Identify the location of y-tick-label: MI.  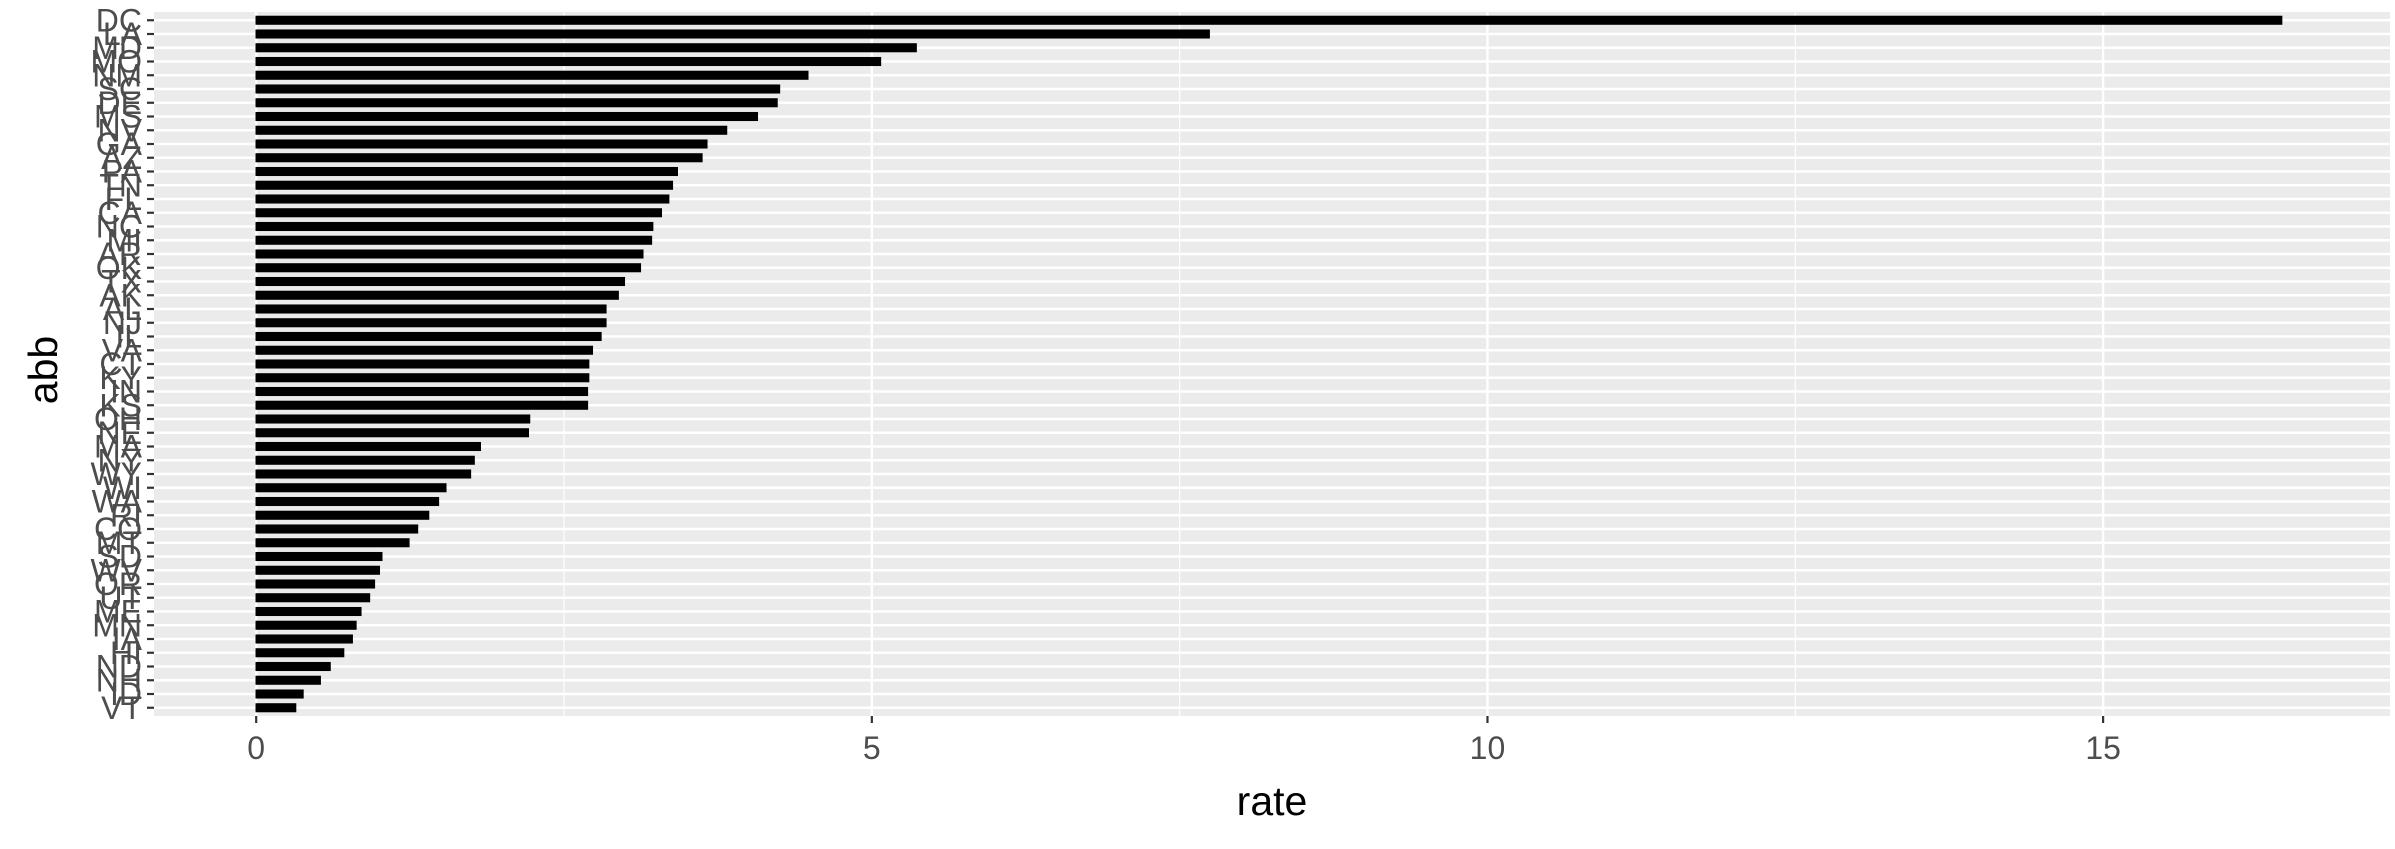
(124, 240).